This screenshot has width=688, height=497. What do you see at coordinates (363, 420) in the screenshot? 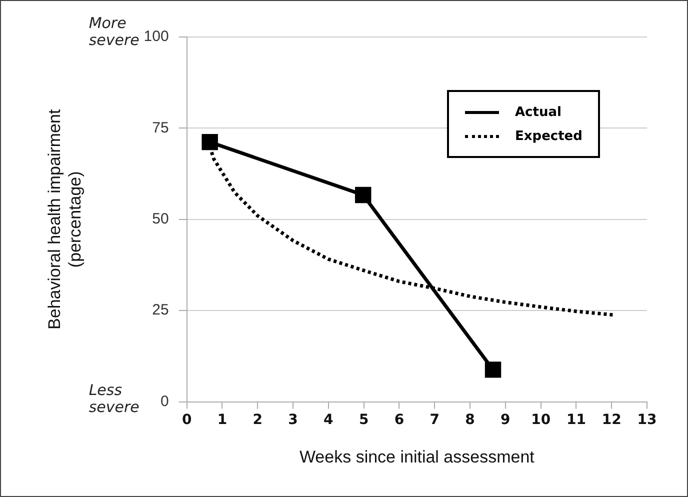
I see `x-tick-label: 5` at bounding box center [363, 420].